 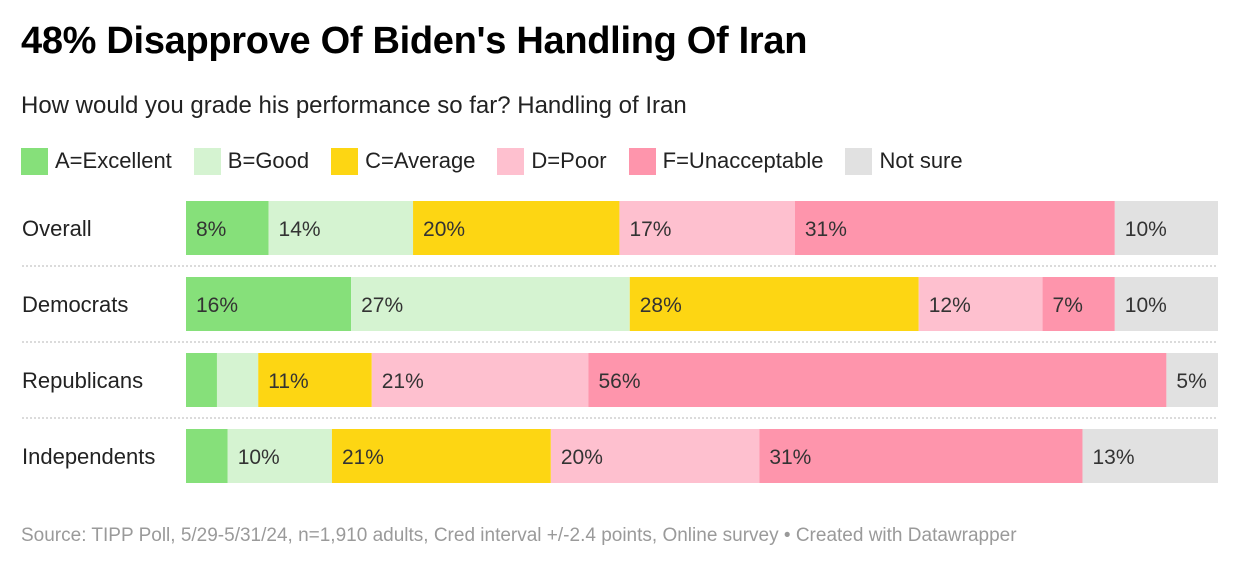 I want to click on data-label: 11%, so click(x=288, y=381).